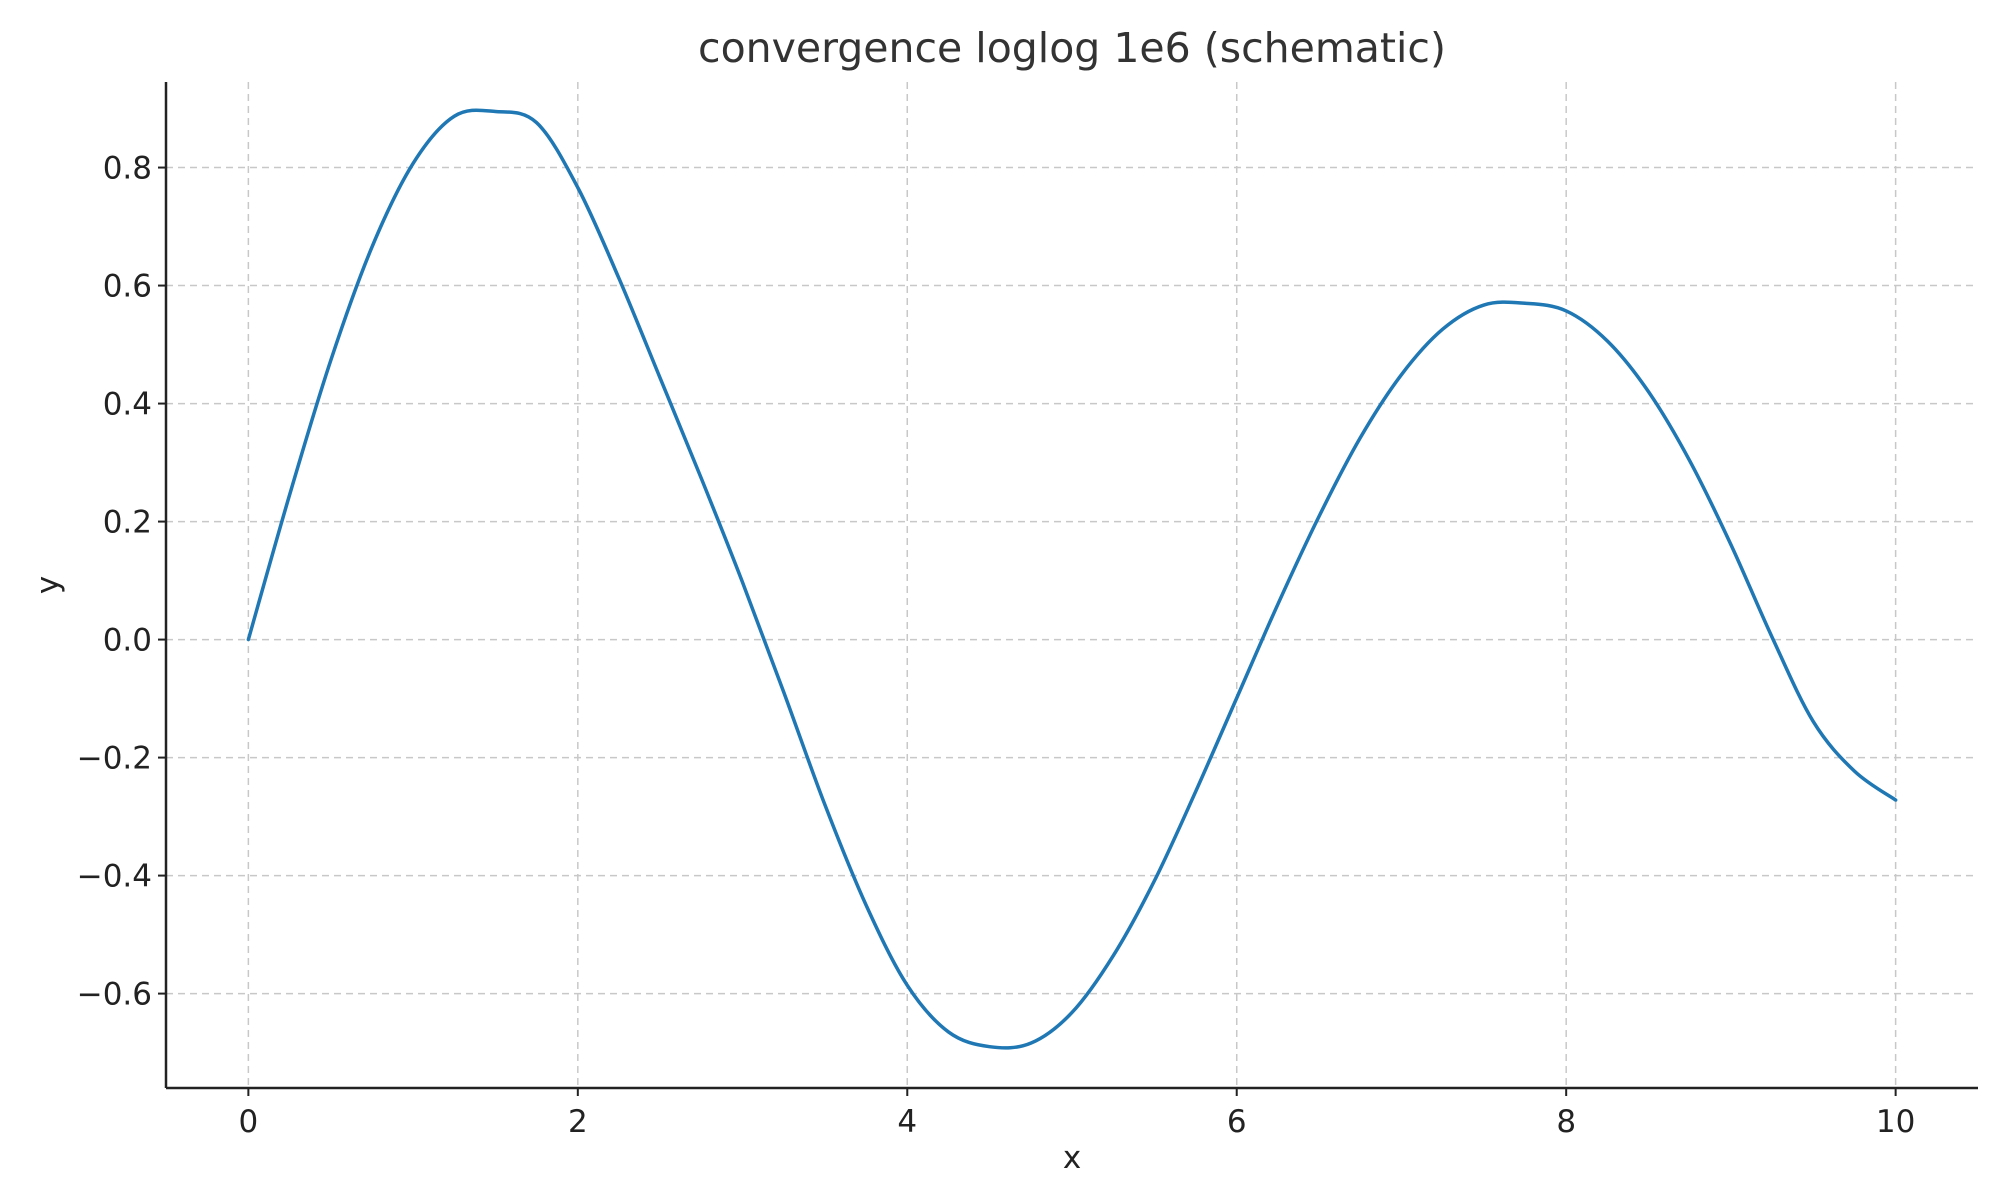 This screenshot has width=2000, height=1200. Describe the element at coordinates (1072, 48) in the screenshot. I see `chart-title: convergence loglog 1e6 (schematic)` at that location.